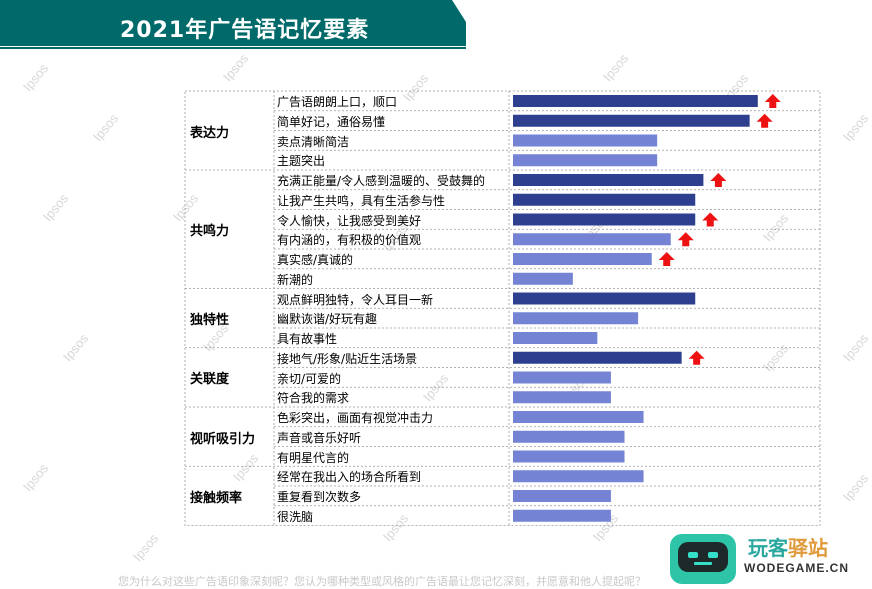  I want to click on item-label: 简单好记，通俗易懂, so click(331, 121).